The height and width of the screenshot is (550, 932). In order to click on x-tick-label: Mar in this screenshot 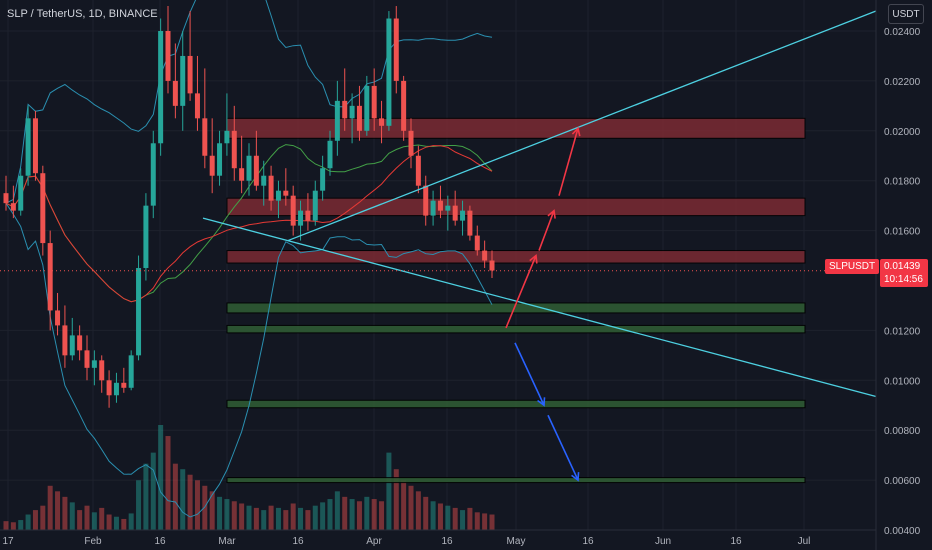, I will do `click(227, 541)`.